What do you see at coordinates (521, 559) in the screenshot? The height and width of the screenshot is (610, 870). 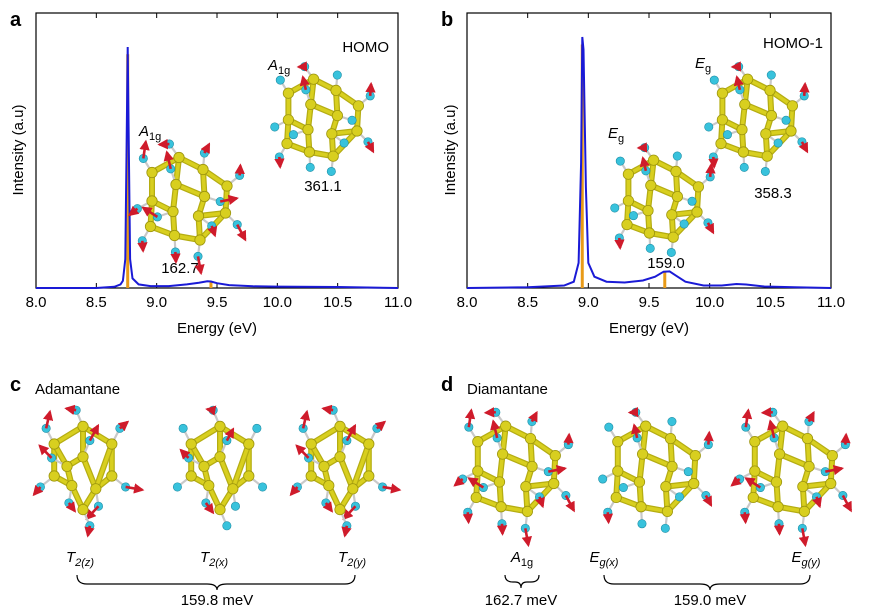 I see `panel-d-mode1-symbol: A1g` at bounding box center [521, 559].